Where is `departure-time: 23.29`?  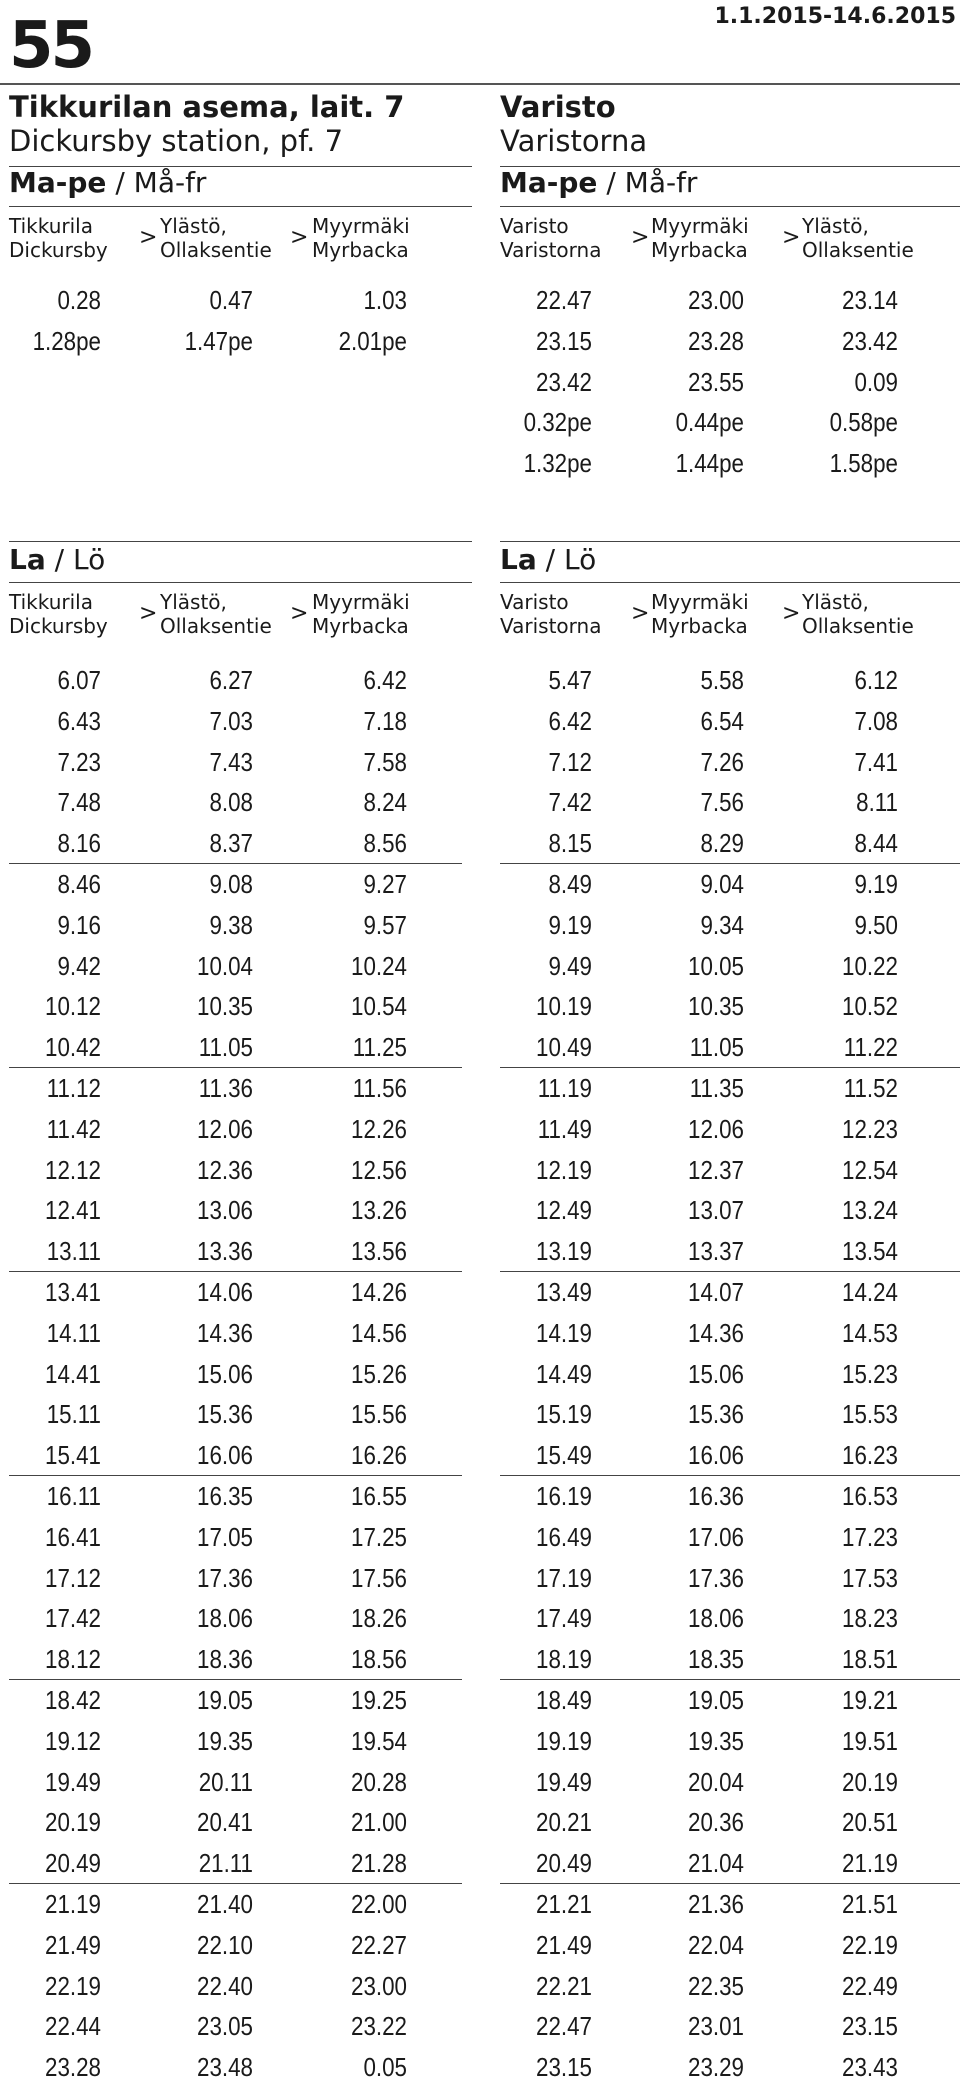
departure-time: 23.29 is located at coordinates (716, 2067).